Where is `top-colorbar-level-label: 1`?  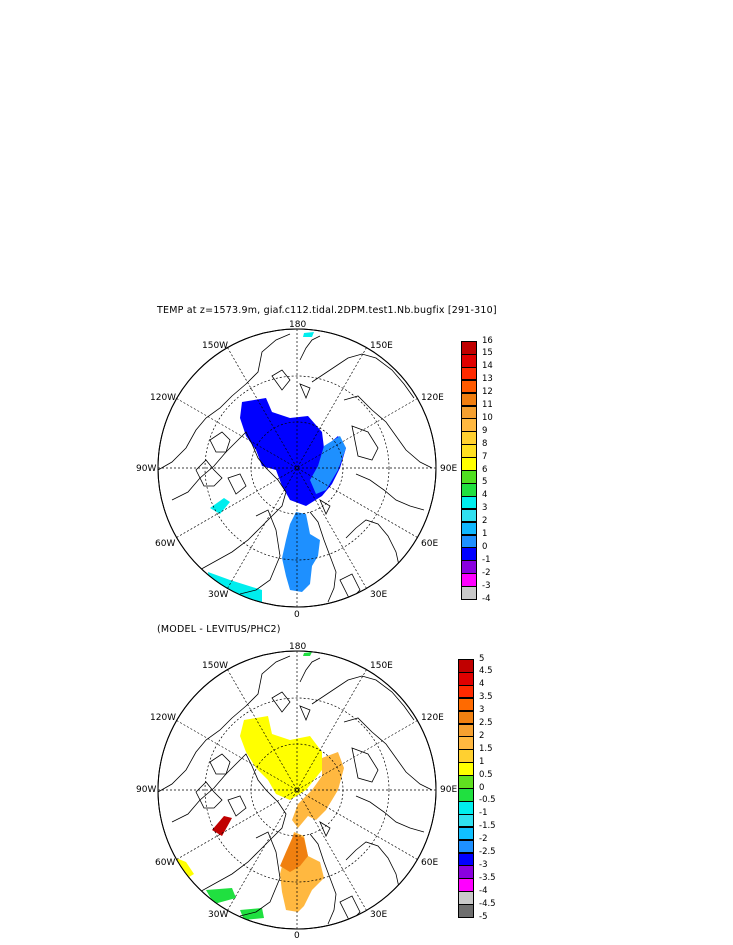 top-colorbar-level-label: 1 is located at coordinates (485, 534).